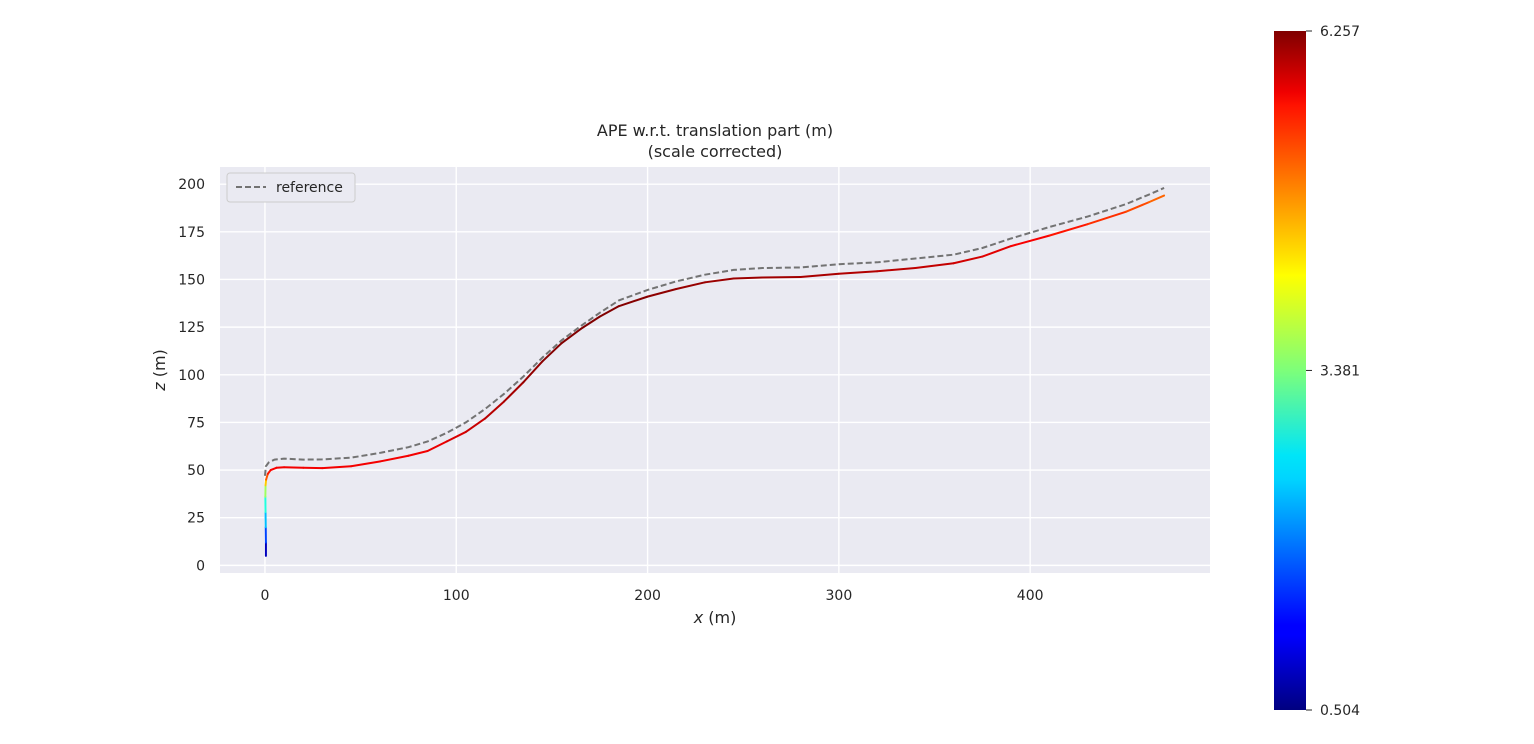 The width and height of the screenshot is (1534, 744). What do you see at coordinates (191, 185) in the screenshot?
I see `y-tick-label: 200` at bounding box center [191, 185].